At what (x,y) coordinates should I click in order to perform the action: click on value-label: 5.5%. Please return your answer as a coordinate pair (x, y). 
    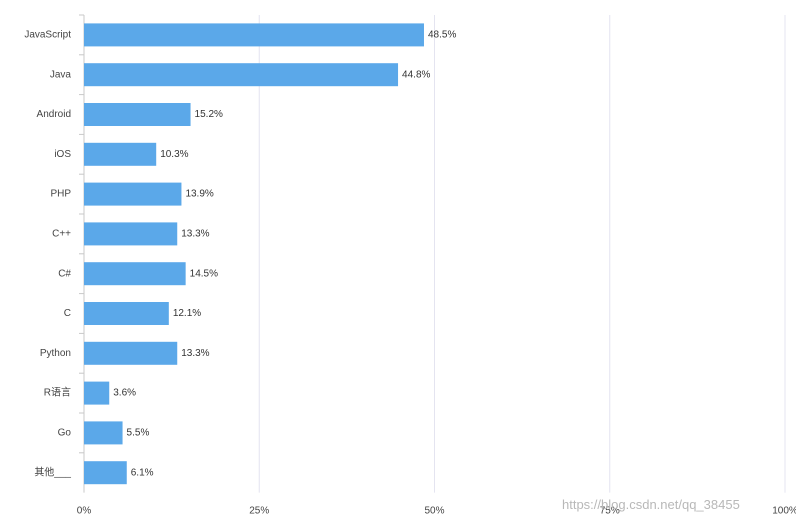
    Looking at the image, I should click on (138, 433).